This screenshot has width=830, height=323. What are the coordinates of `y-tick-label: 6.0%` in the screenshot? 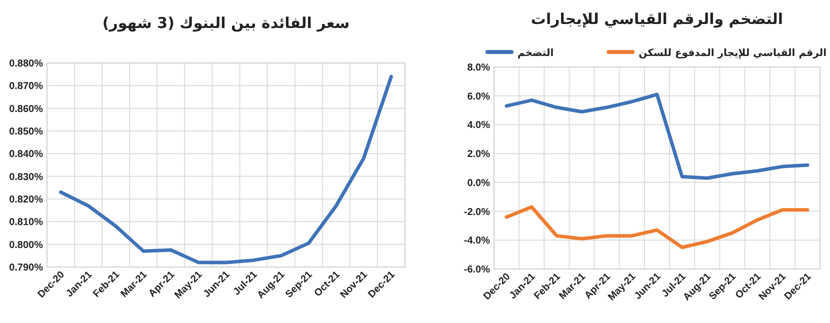 It's located at (478, 96).